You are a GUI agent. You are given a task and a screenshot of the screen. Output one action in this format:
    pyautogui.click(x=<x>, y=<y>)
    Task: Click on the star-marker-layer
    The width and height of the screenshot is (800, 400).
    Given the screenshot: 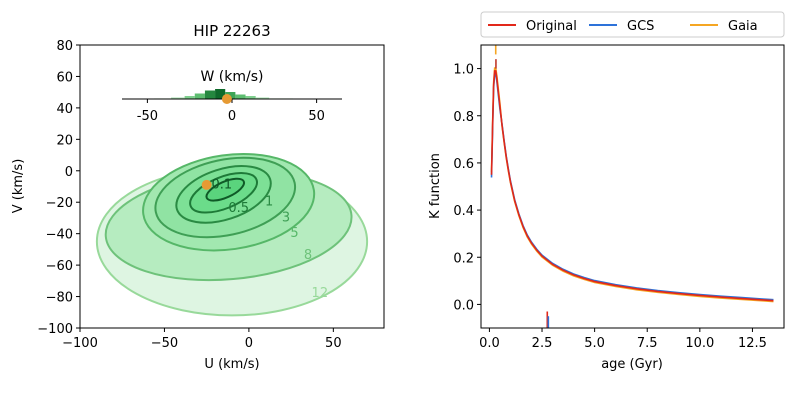 What is the action you would take?
    pyautogui.click(x=206, y=184)
    